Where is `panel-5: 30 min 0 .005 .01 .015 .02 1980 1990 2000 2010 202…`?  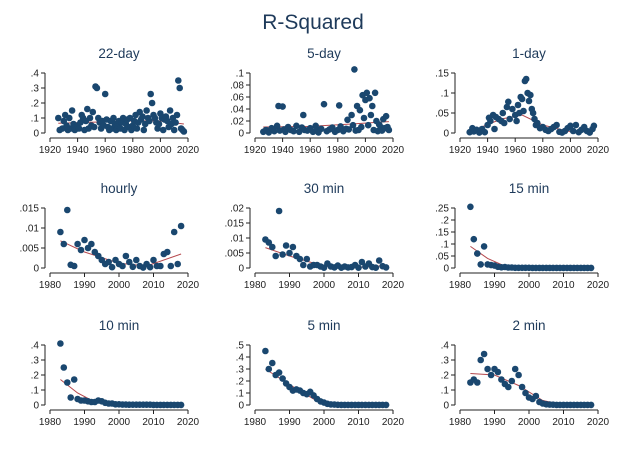 panel-5: 30 min 0 .005 .01 .015 .02 1980 1990 2000 2010 202… is located at coordinates (315, 236).